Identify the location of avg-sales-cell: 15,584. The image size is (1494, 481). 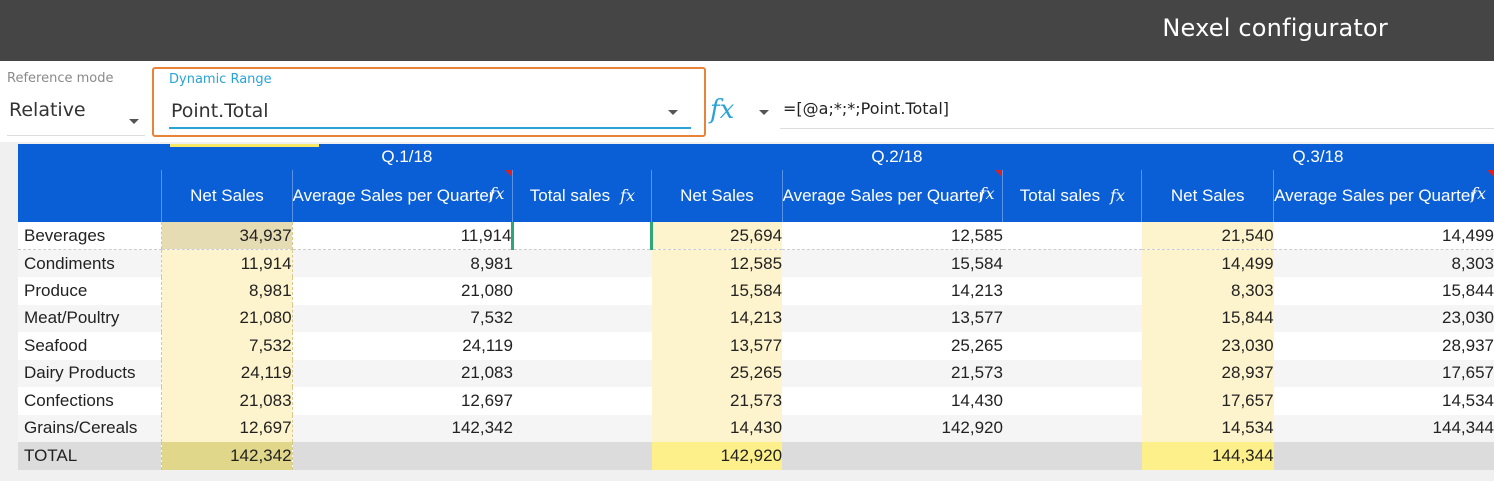
(892, 263).